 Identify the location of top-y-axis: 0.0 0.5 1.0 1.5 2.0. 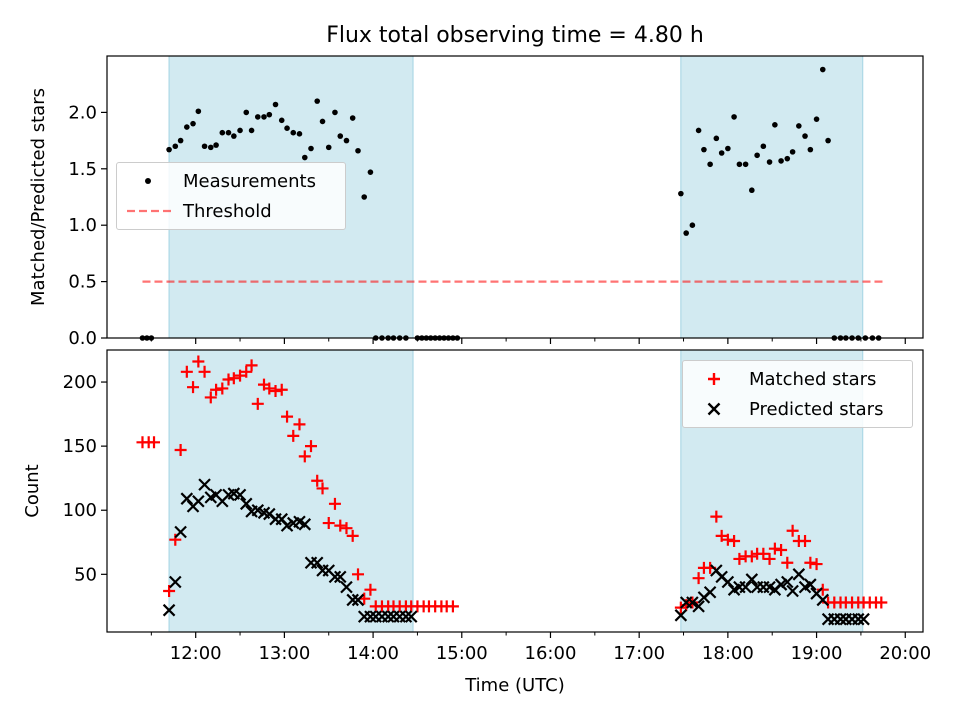
(87, 225).